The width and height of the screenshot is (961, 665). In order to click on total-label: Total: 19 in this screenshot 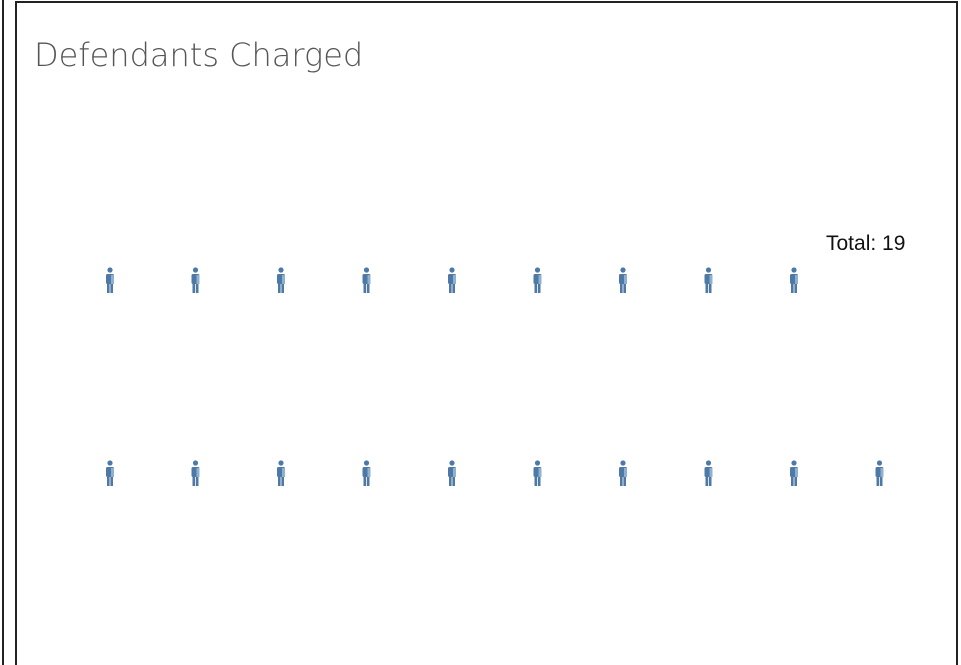, I will do `click(865, 243)`.